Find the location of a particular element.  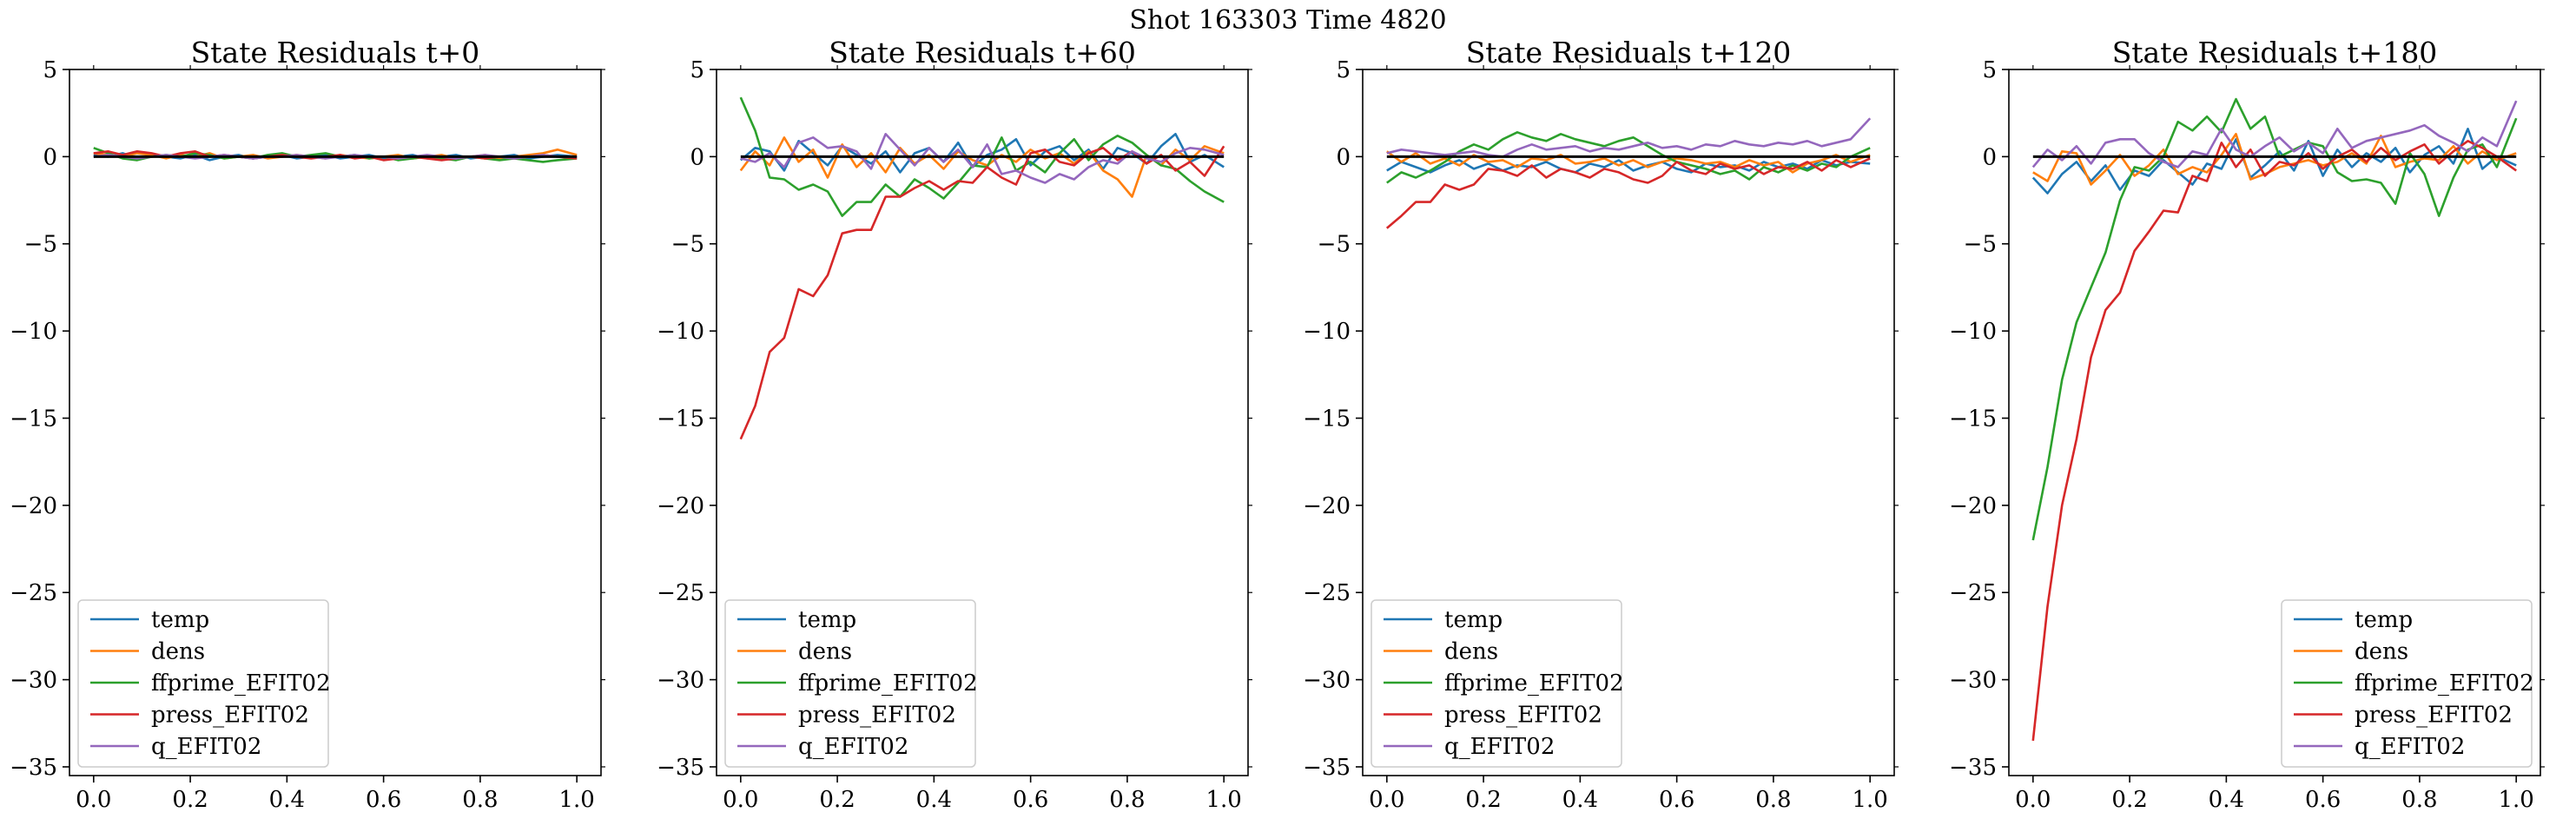

panel-title: State Residuals t+0 is located at coordinates (335, 52).